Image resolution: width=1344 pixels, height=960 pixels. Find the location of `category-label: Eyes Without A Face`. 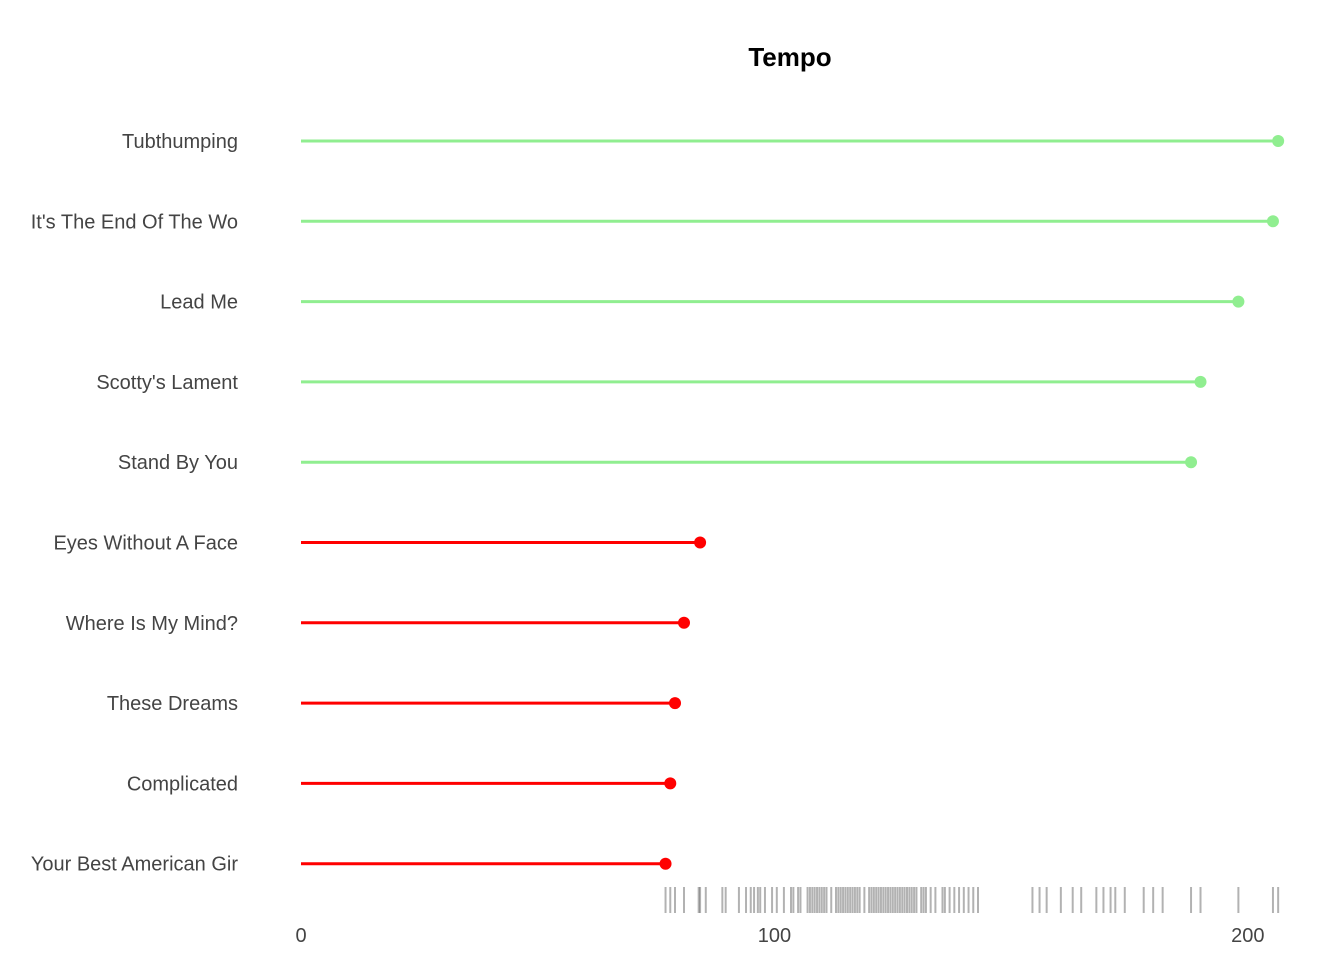

category-label: Eyes Without A Face is located at coordinates (145, 544).